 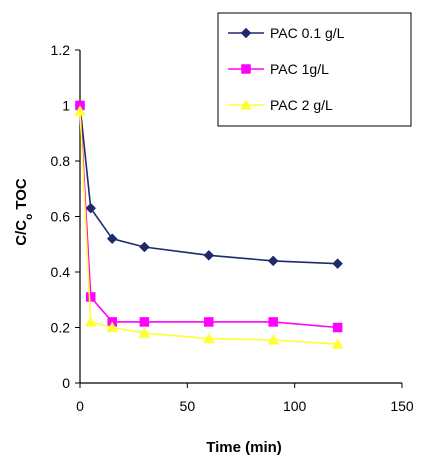 I want to click on legend-entry: PAC 1g/L, so click(x=278, y=69).